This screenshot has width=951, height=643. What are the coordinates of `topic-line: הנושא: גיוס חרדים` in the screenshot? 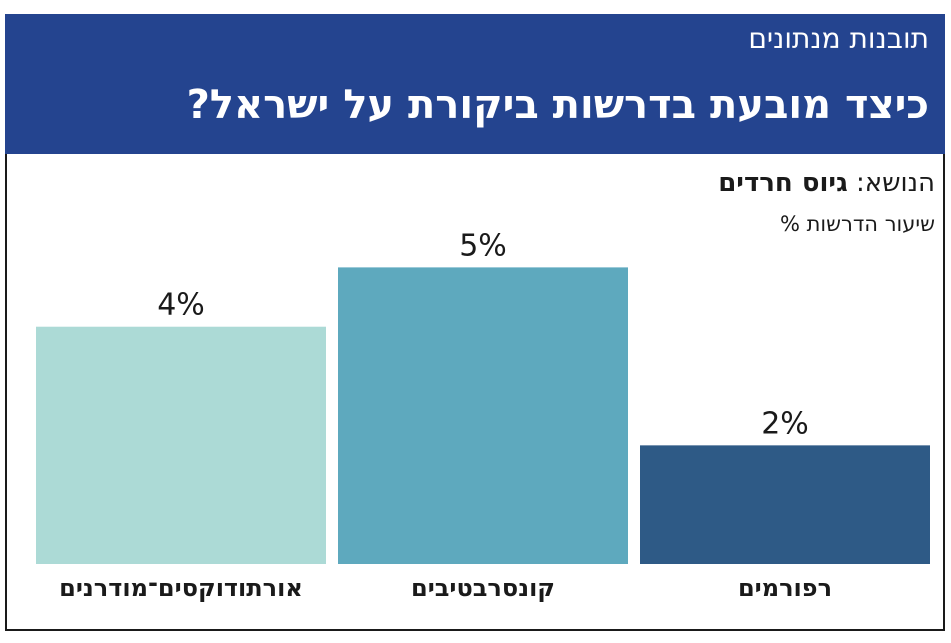 It's located at (826, 183).